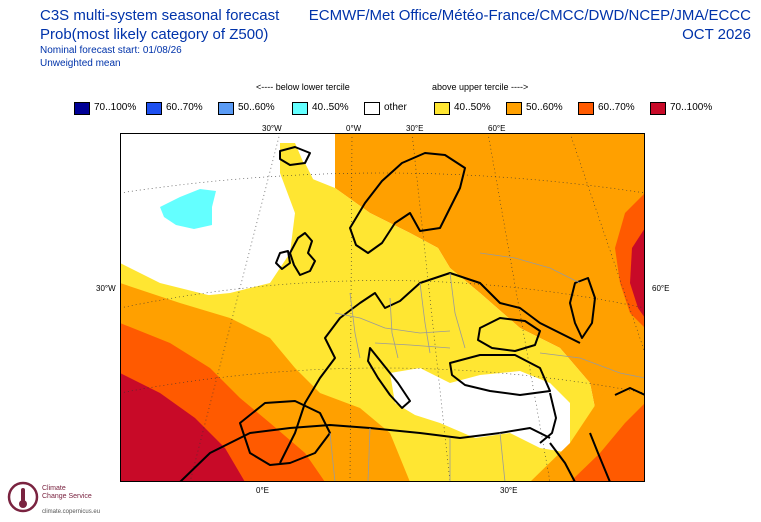  I want to click on lon-label-0w: 0°W, so click(354, 128).